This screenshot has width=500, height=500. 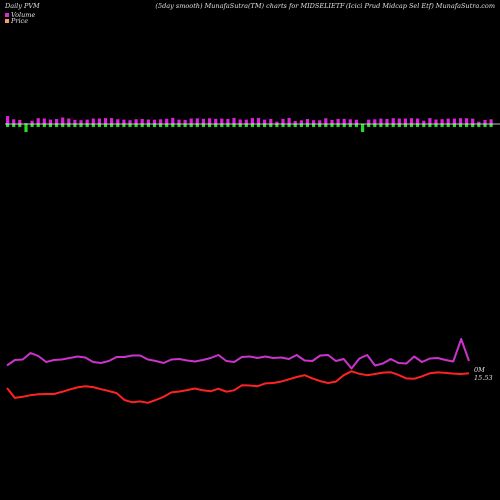 I want to click on price-end-label: 15.53, so click(x=483, y=378).